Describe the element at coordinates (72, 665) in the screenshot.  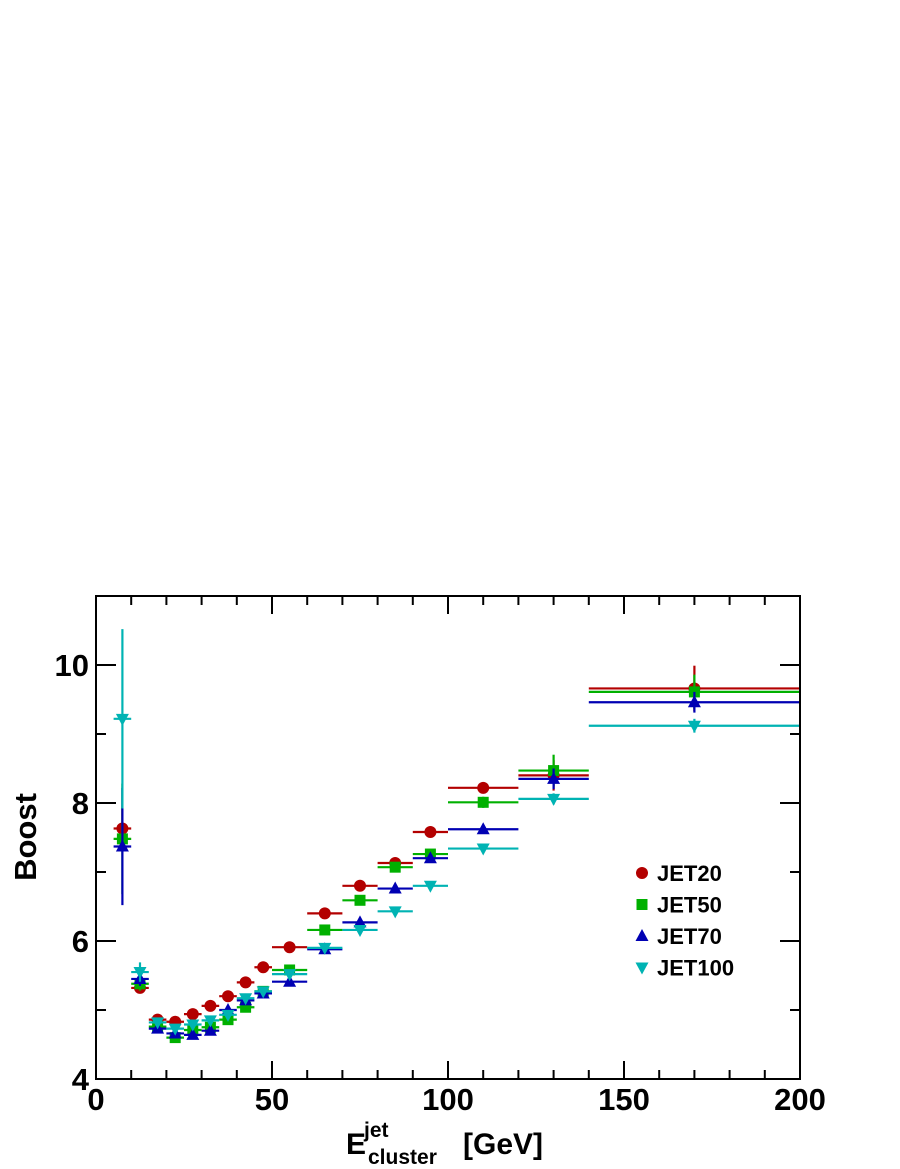
I see `y-tick-label: 10` at that location.